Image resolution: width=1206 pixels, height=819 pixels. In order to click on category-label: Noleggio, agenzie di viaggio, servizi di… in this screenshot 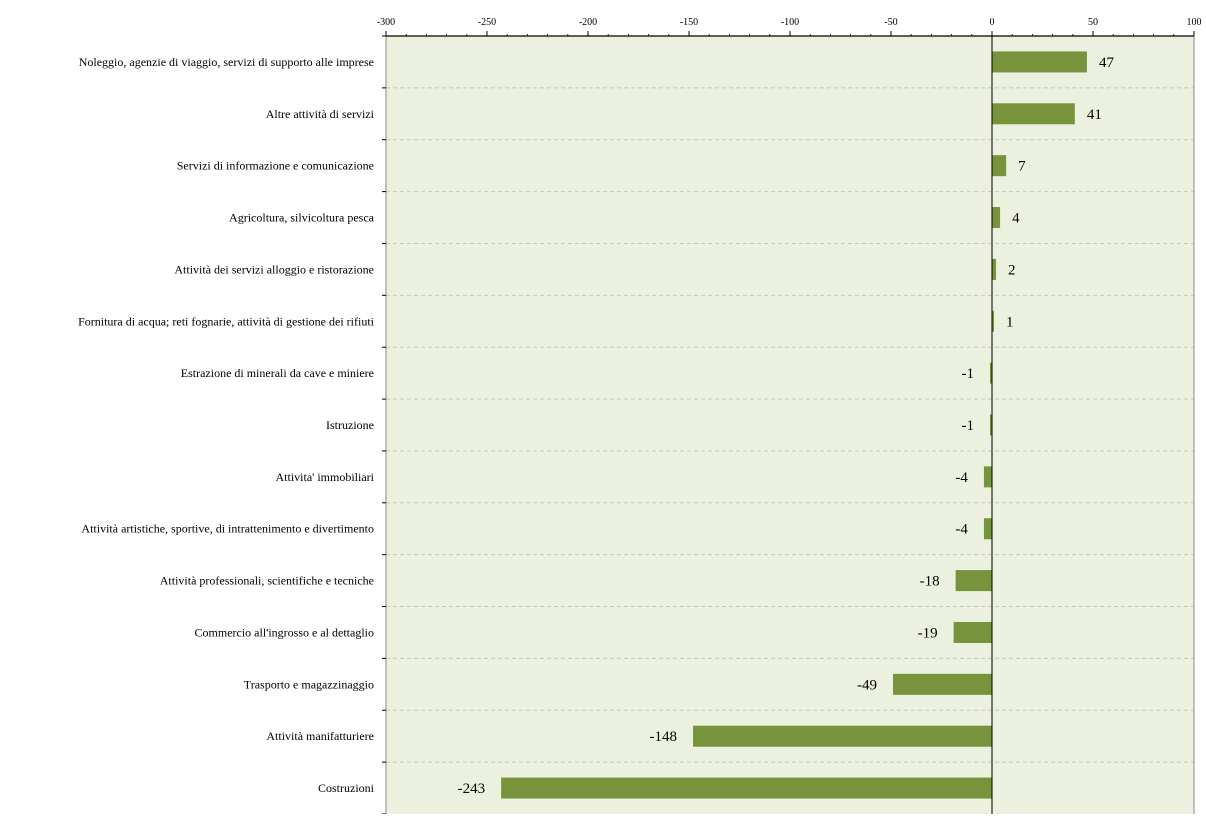, I will do `click(226, 62)`.